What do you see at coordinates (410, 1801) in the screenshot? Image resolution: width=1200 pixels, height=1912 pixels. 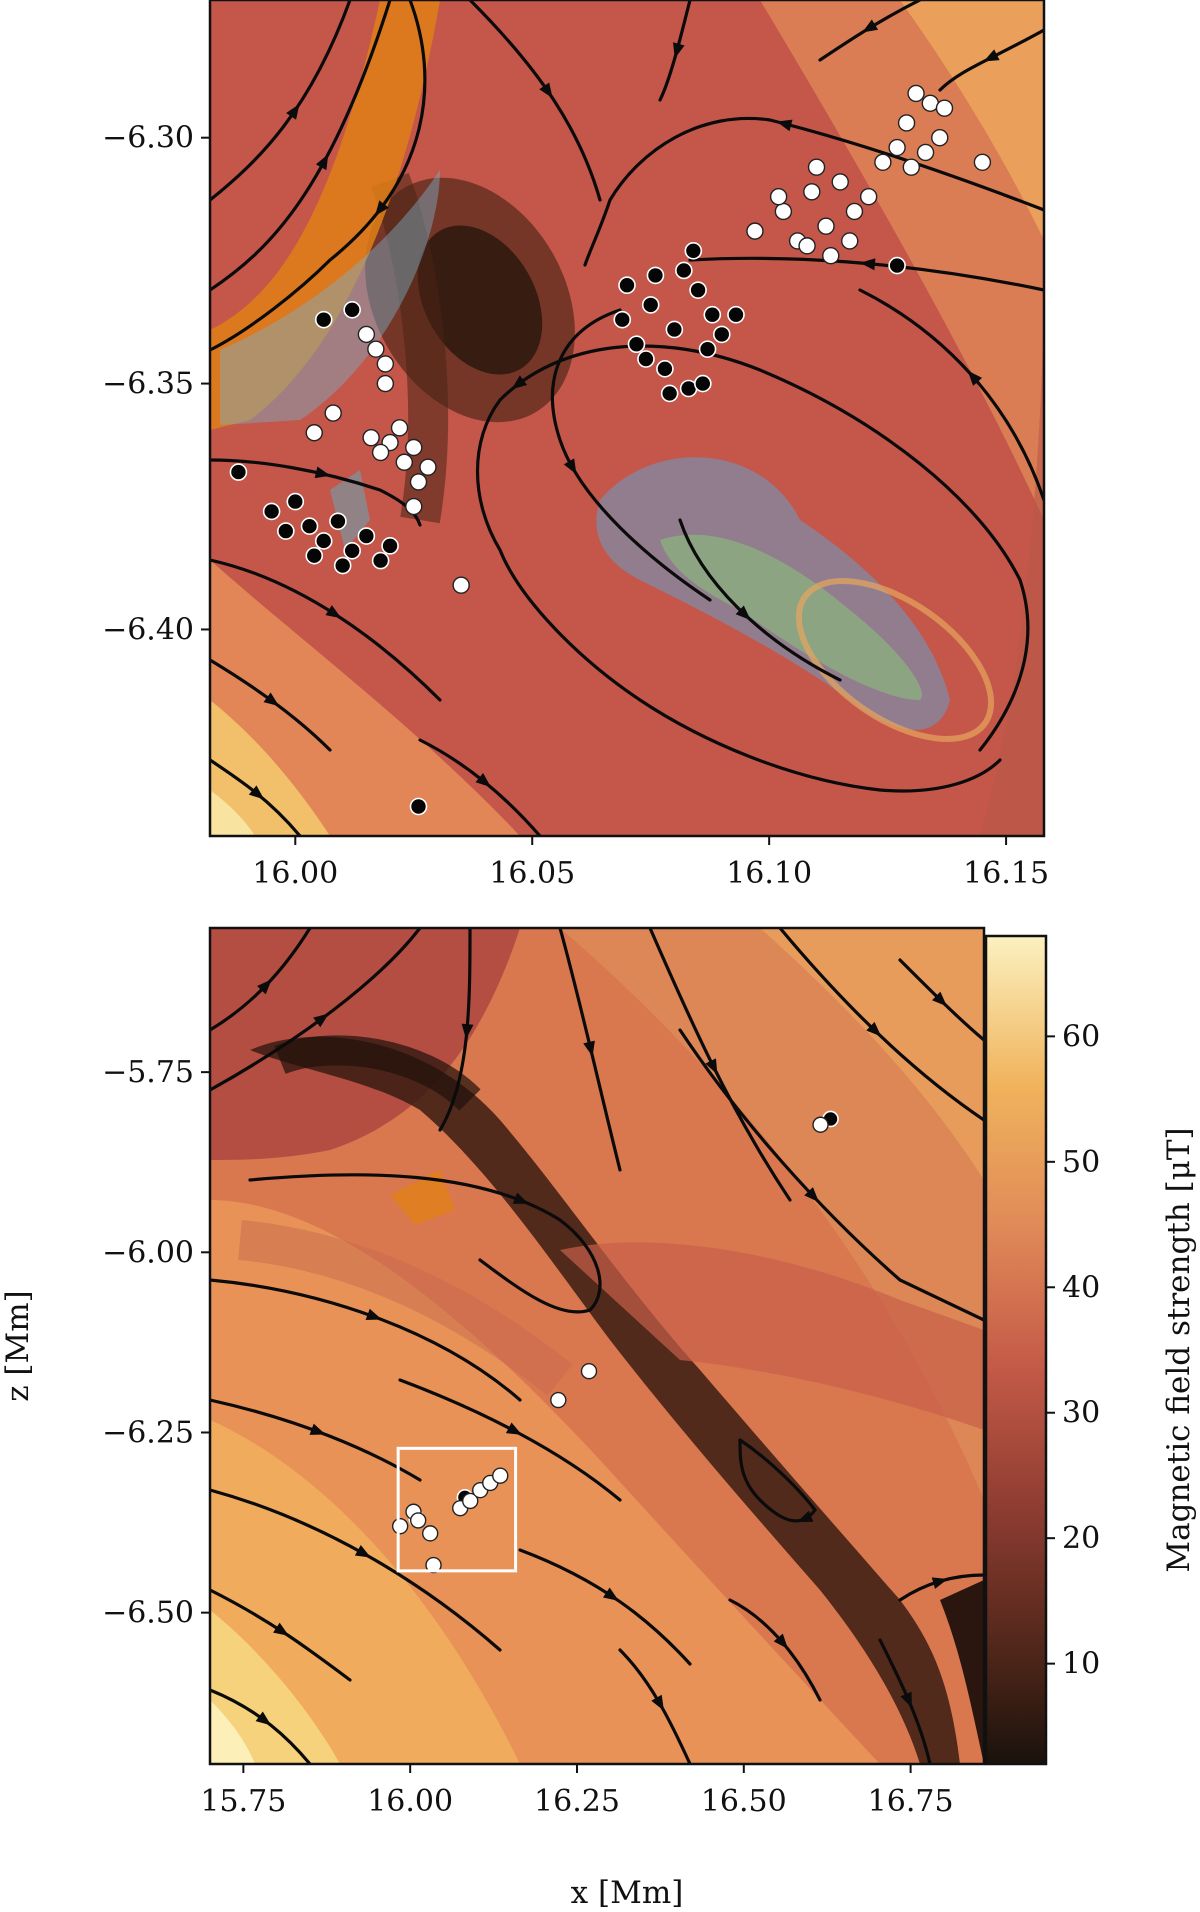 I see `x-tick-label: 16.00` at bounding box center [410, 1801].